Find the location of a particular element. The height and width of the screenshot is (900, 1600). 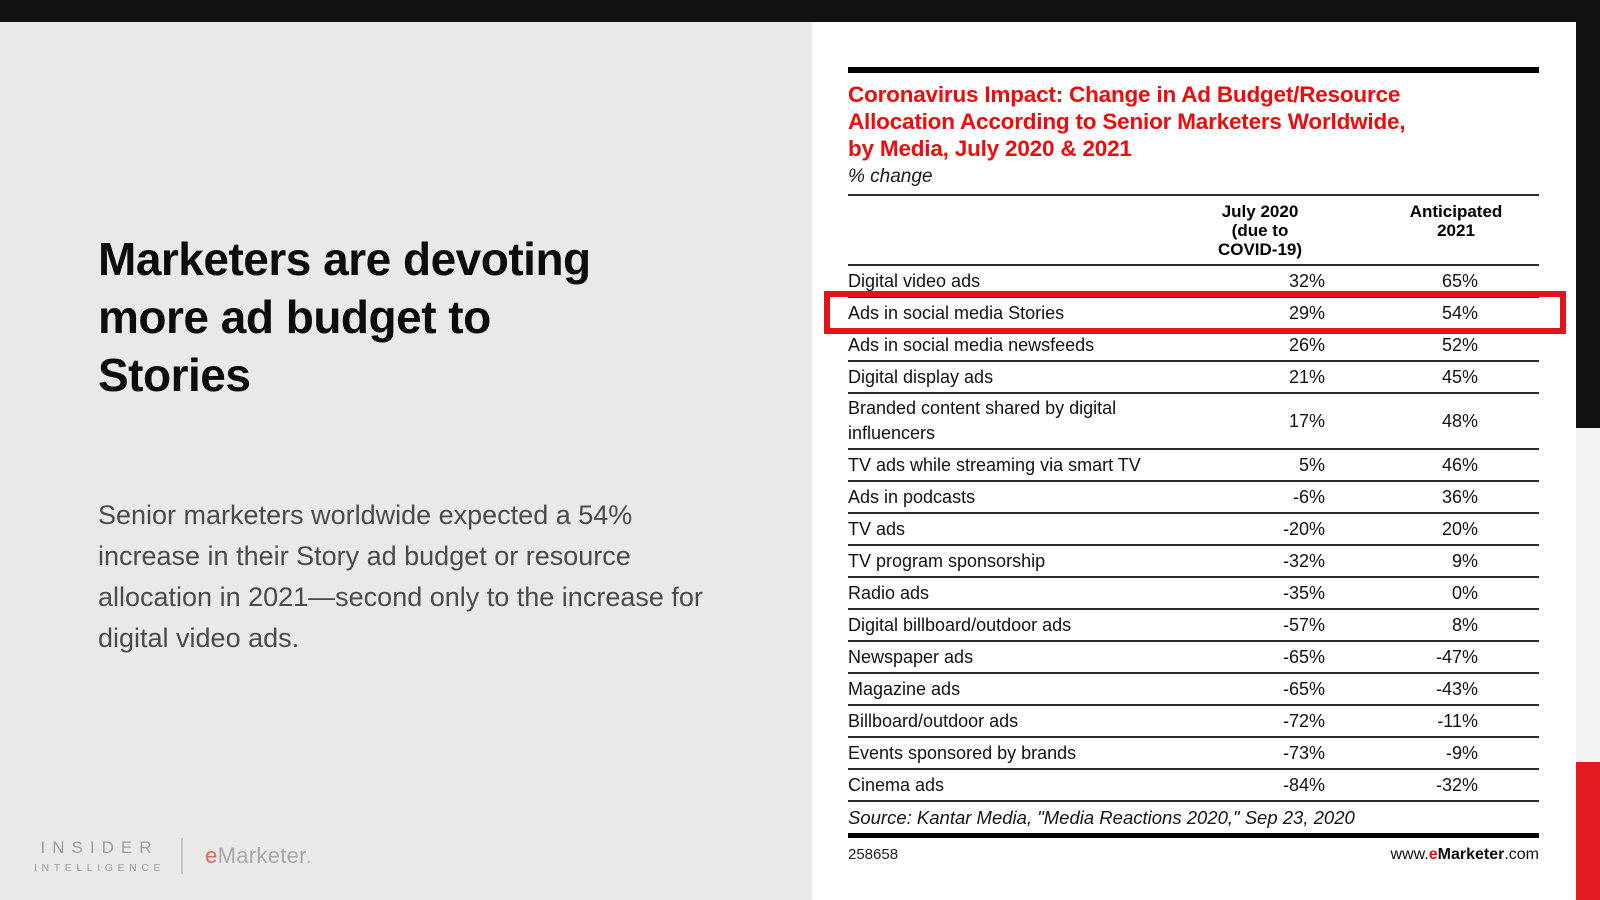

top-black-bar is located at coordinates (800, 11).